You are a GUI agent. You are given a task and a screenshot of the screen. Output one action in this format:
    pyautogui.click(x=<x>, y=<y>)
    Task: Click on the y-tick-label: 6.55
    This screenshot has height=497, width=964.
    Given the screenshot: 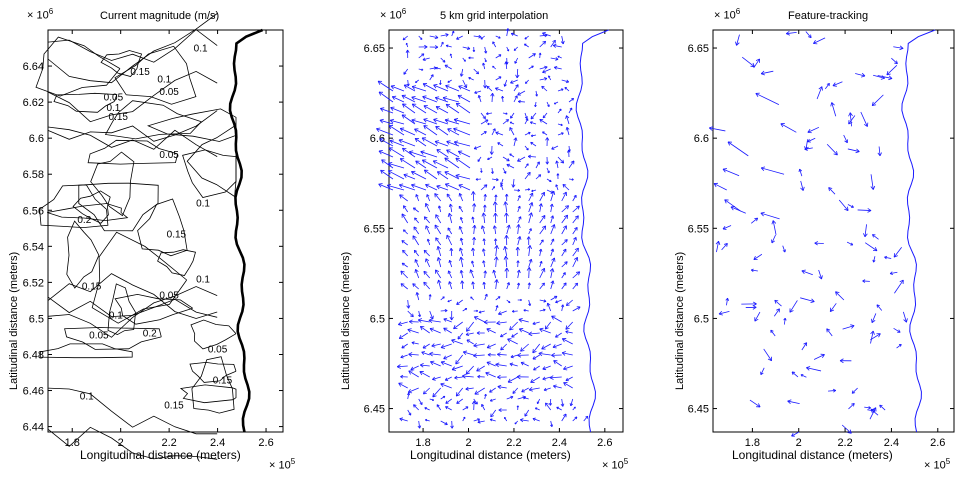 What is the action you would take?
    pyautogui.click(x=374, y=229)
    